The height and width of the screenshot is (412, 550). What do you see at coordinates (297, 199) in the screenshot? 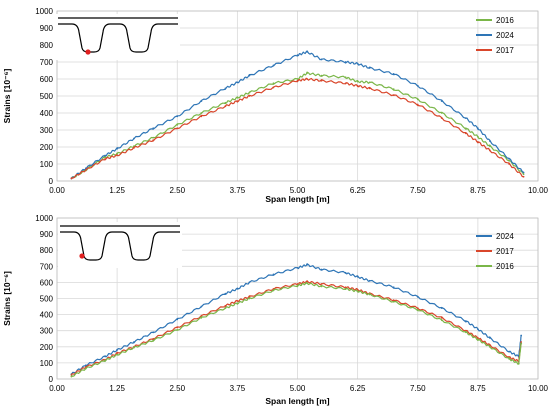
I see `x-axis-label: Span length [m]` at bounding box center [297, 199].